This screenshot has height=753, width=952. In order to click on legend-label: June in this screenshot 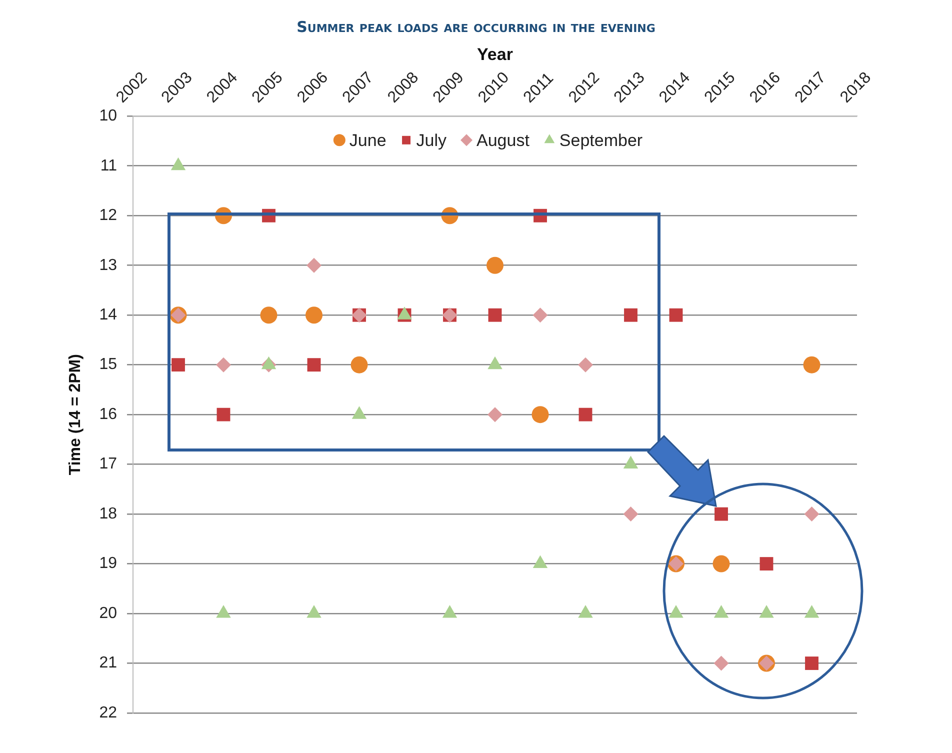, I will do `click(367, 140)`.